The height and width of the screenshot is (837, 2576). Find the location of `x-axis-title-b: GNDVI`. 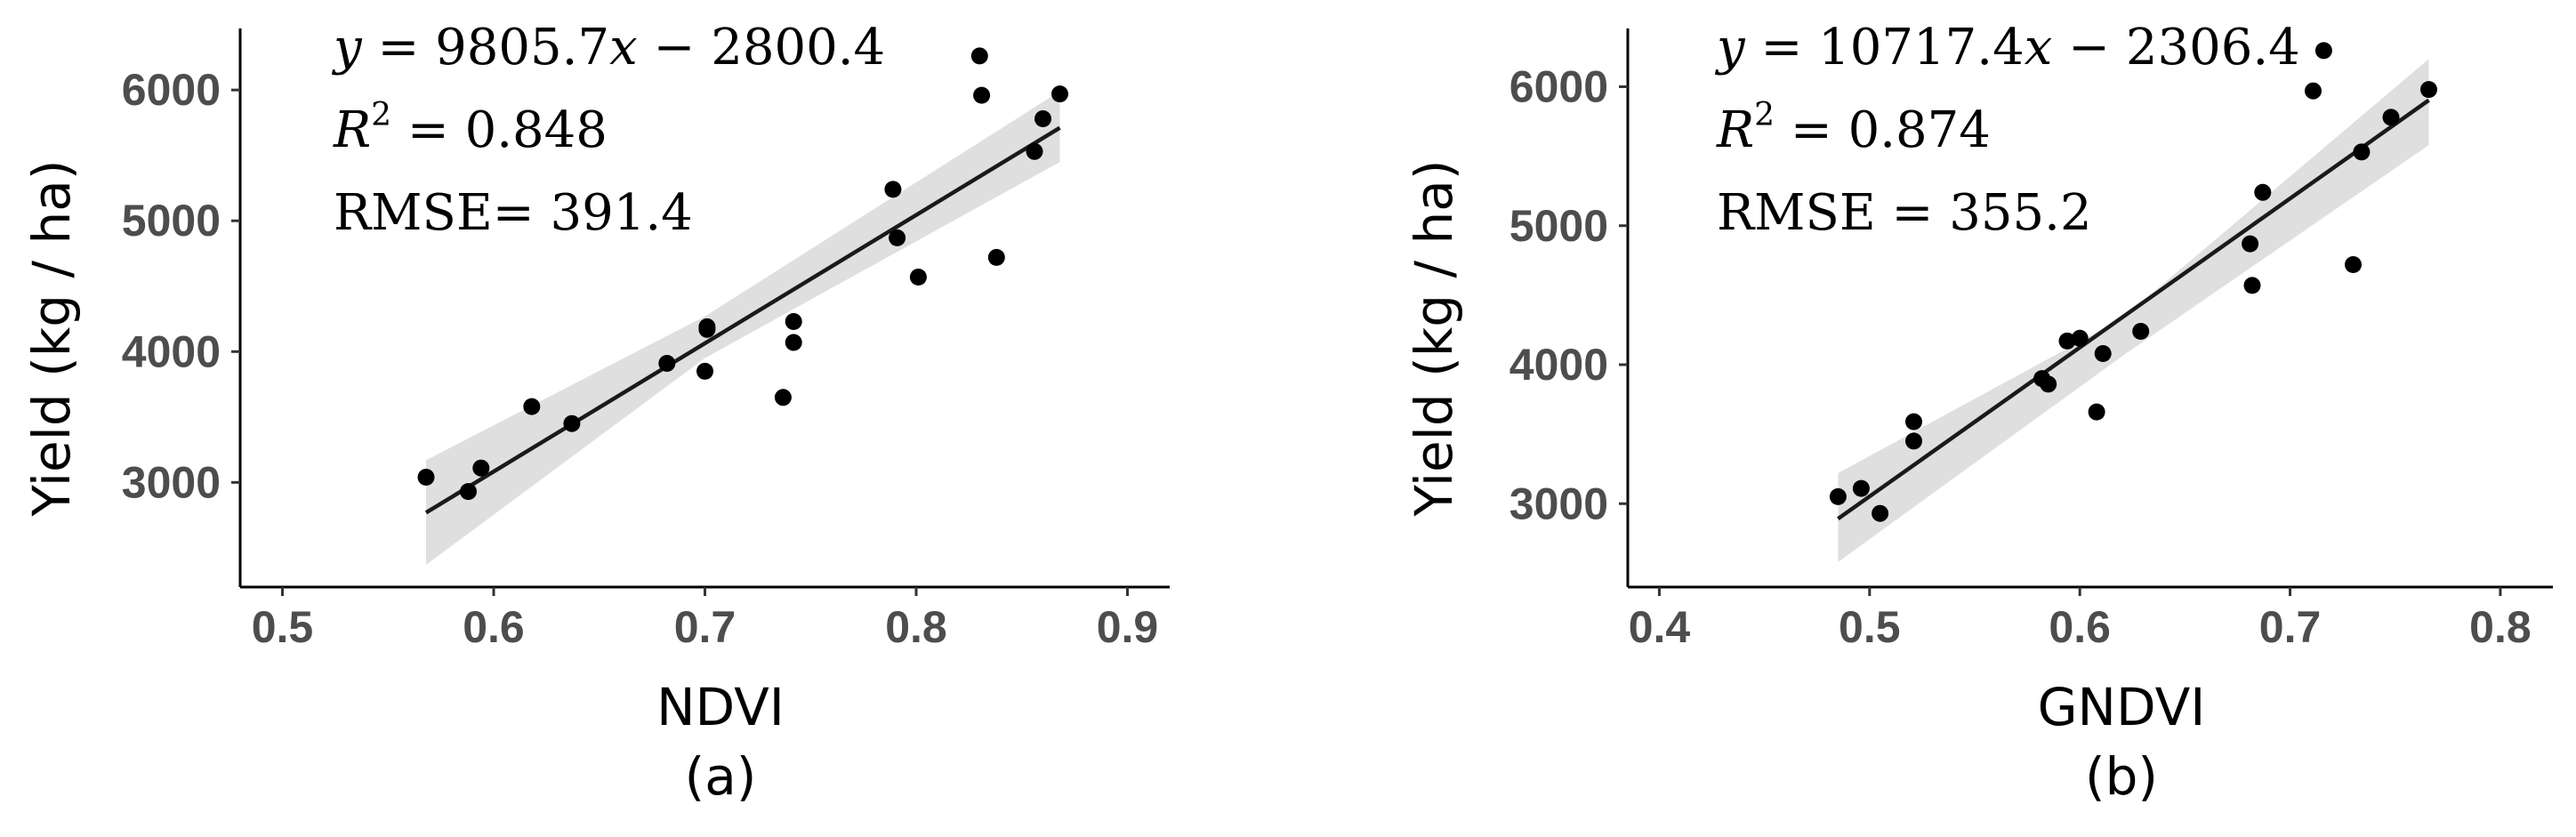

x-axis-title-b: GNDVI is located at coordinates (2122, 707).